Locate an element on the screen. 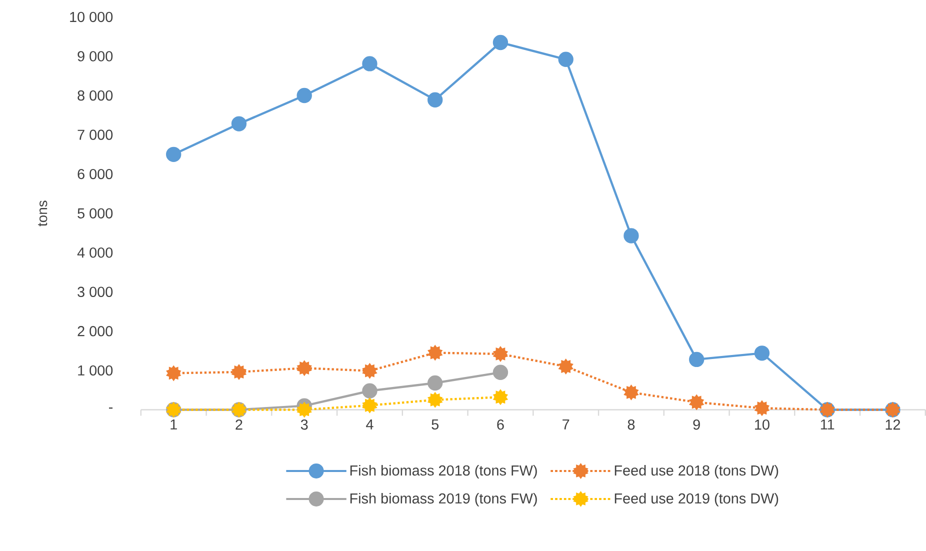 Image resolution: width=926 pixels, height=551 pixels. x-tick-label: 8 is located at coordinates (631, 425).